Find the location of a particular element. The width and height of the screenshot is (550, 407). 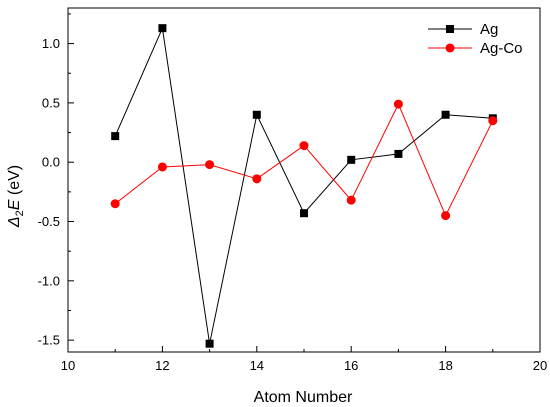

y-tick-label: -1.5 is located at coordinates (49, 340).